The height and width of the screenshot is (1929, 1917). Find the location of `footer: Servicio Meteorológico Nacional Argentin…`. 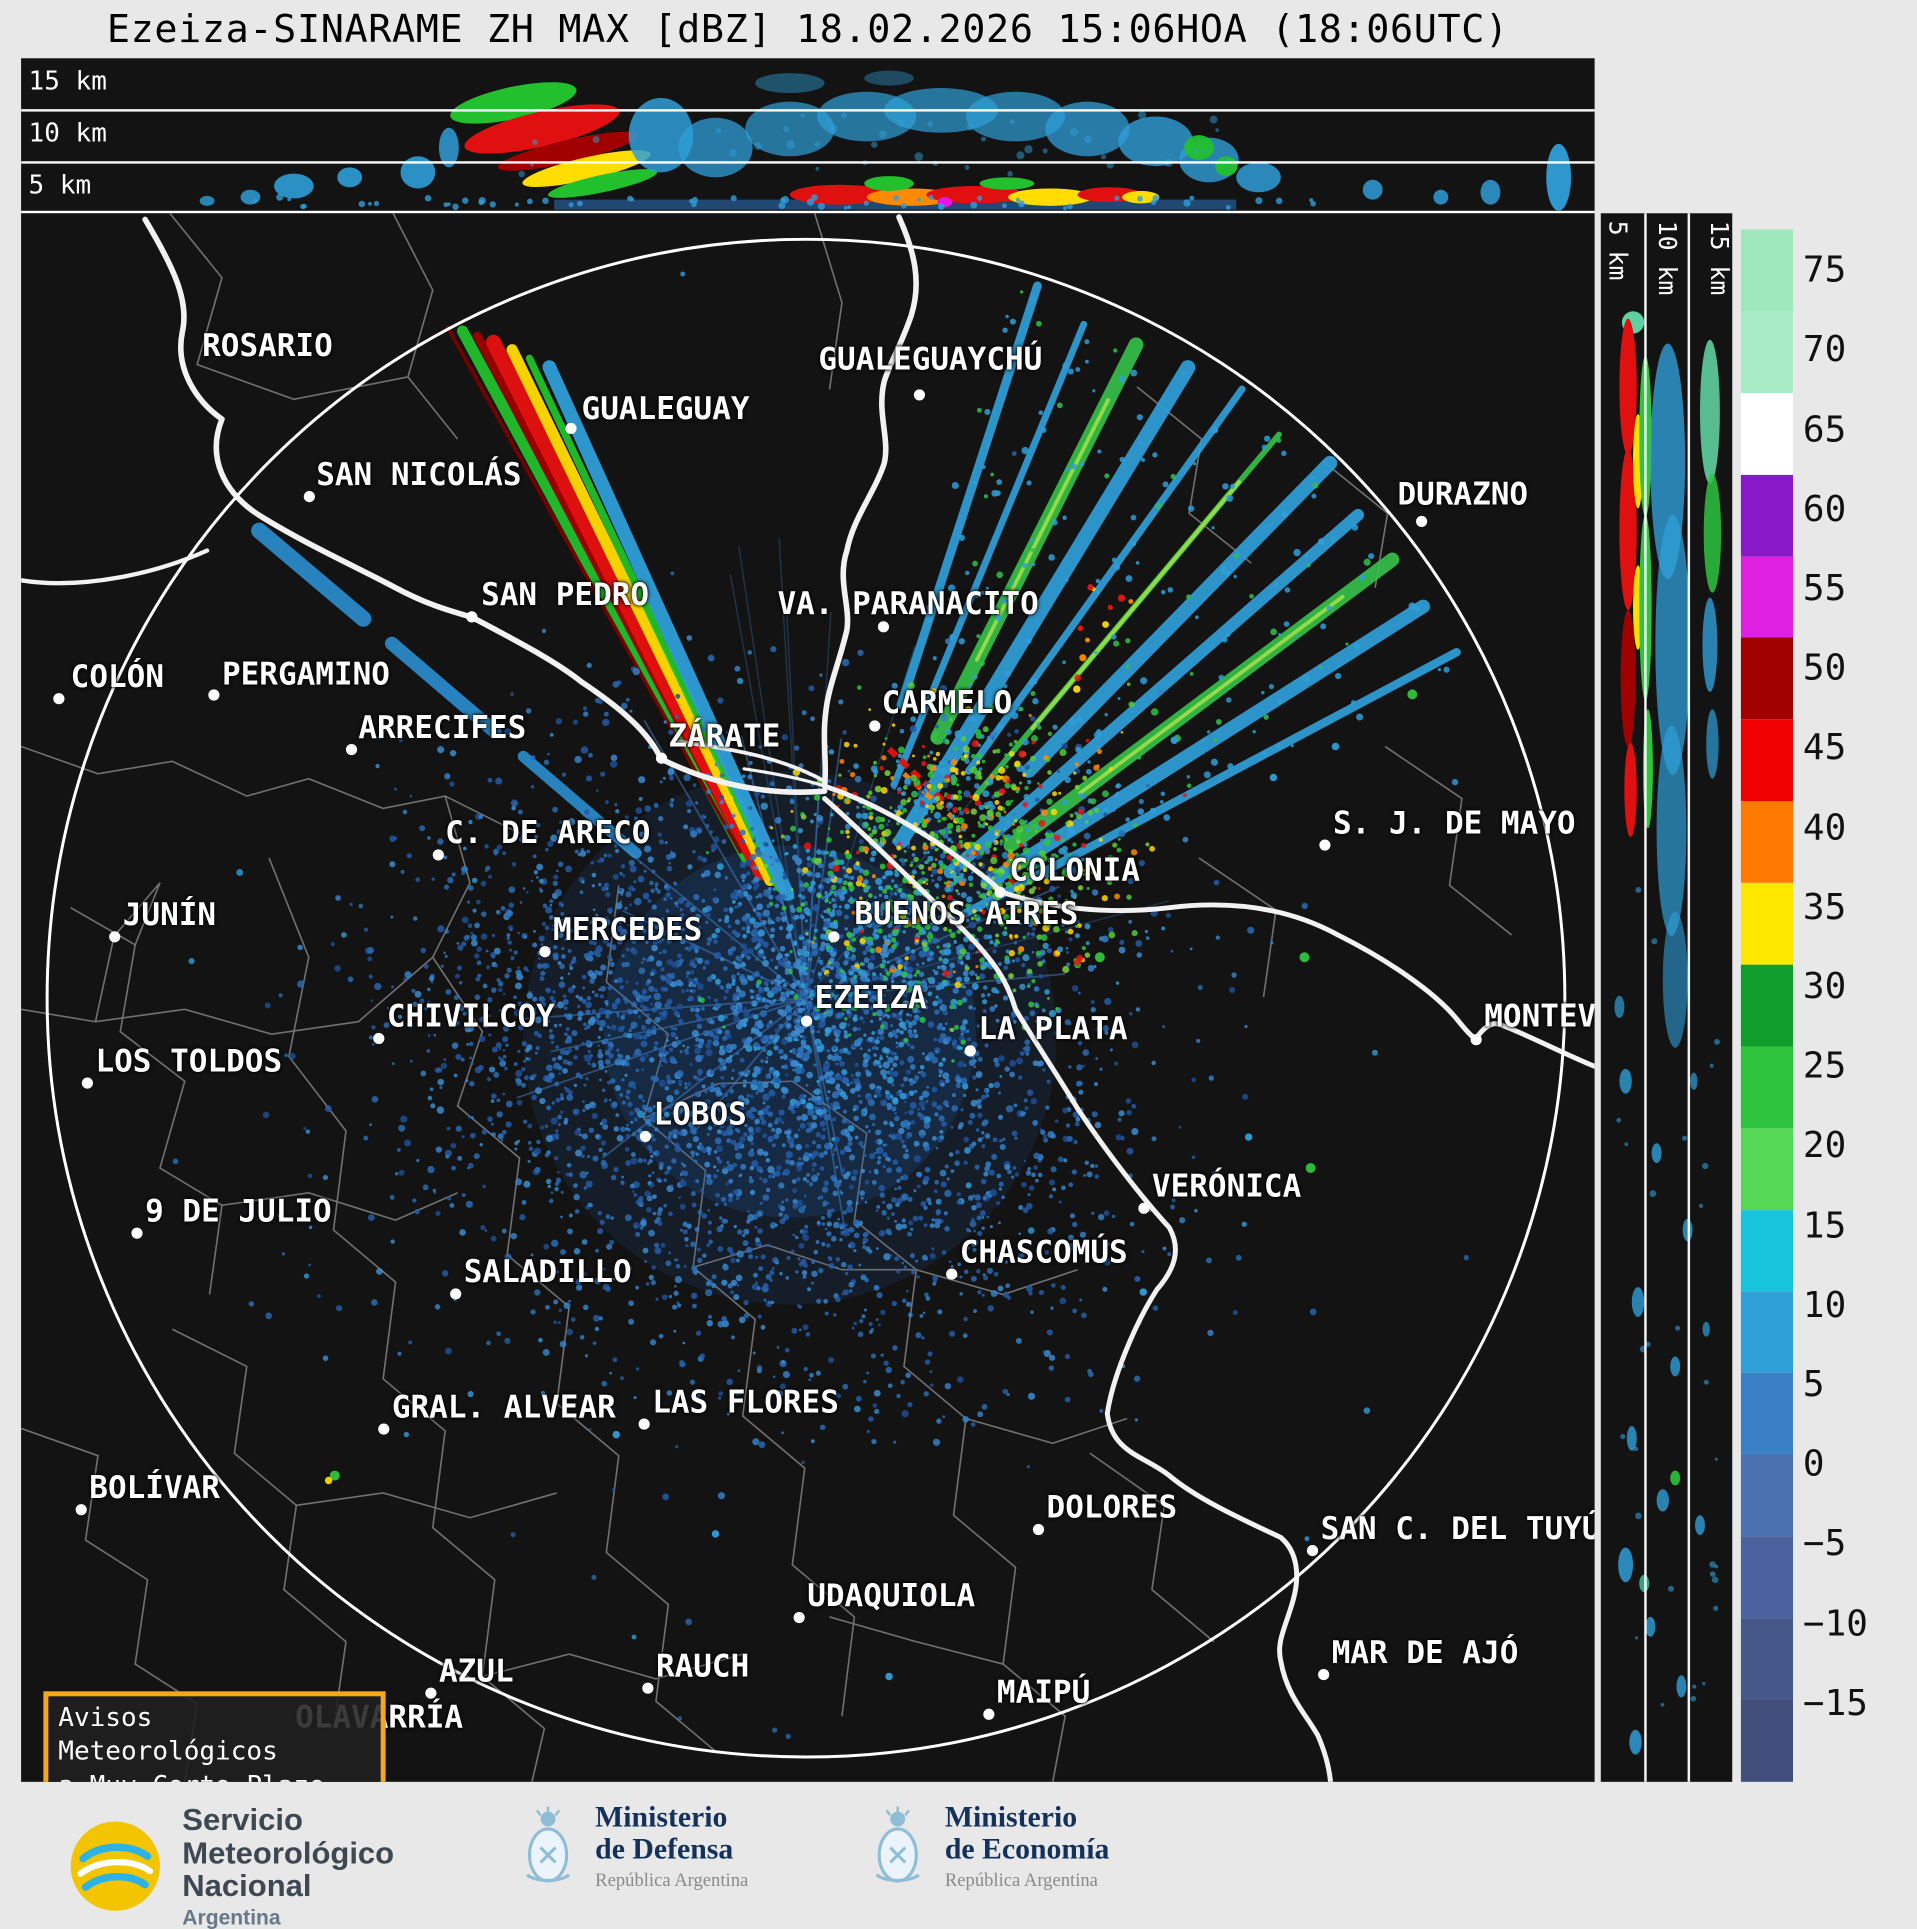

footer: Servicio Meteorológico Nacional Argentin… is located at coordinates (958, 1851).